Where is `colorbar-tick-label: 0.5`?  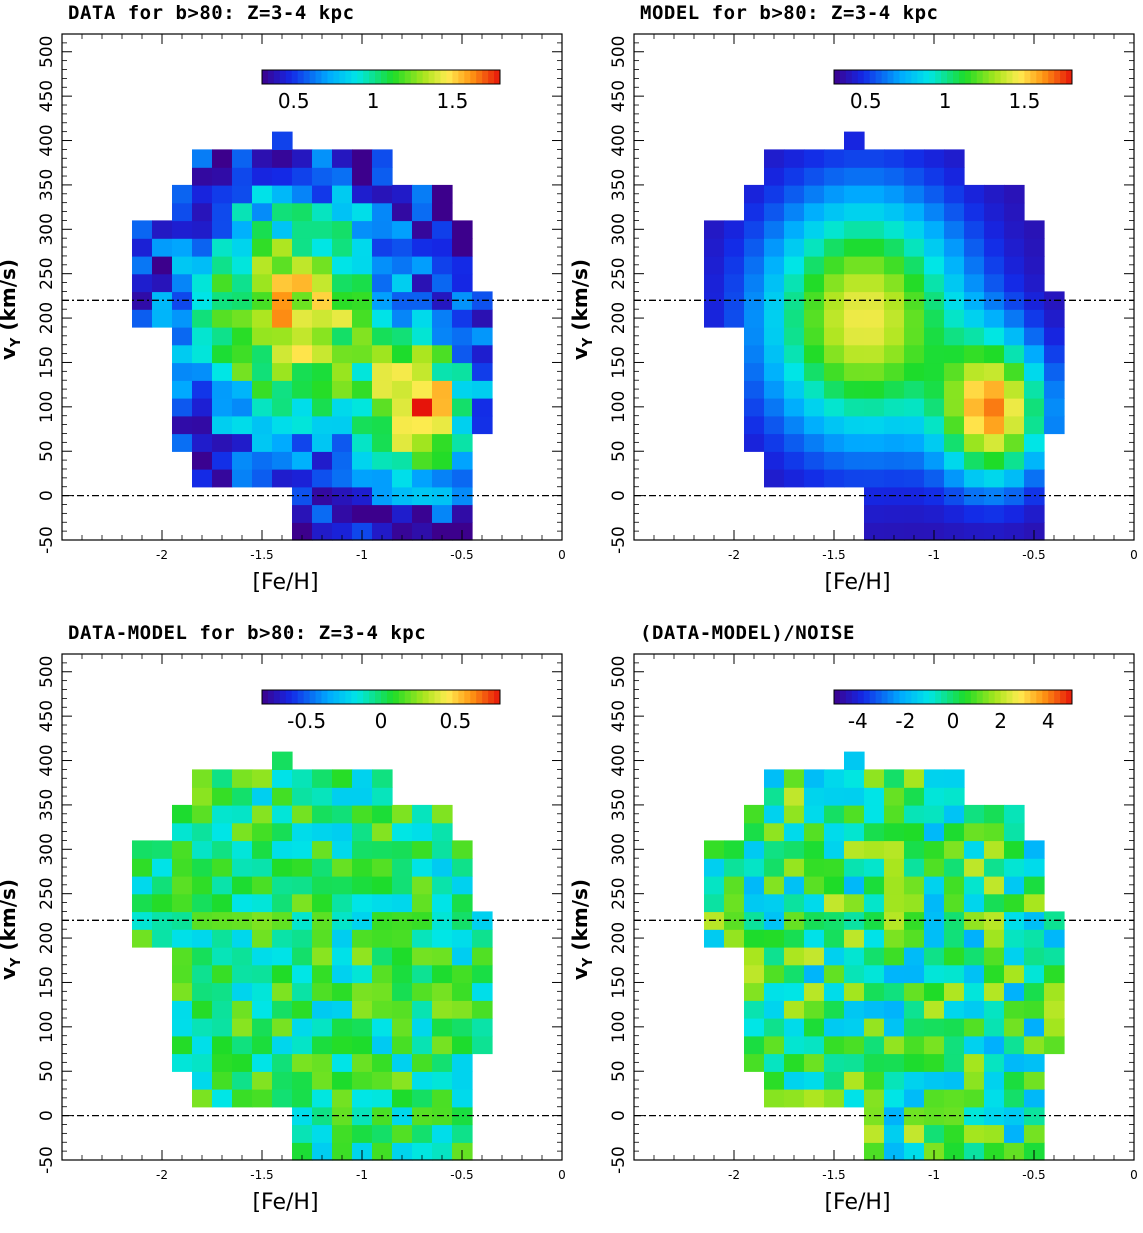 colorbar-tick-label: 0.5 is located at coordinates (294, 101).